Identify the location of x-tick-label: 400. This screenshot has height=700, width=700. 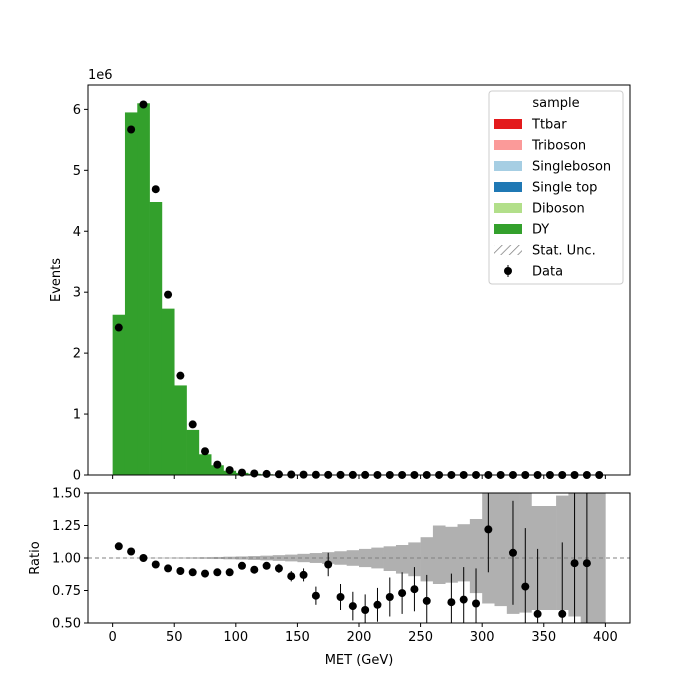
(605, 637).